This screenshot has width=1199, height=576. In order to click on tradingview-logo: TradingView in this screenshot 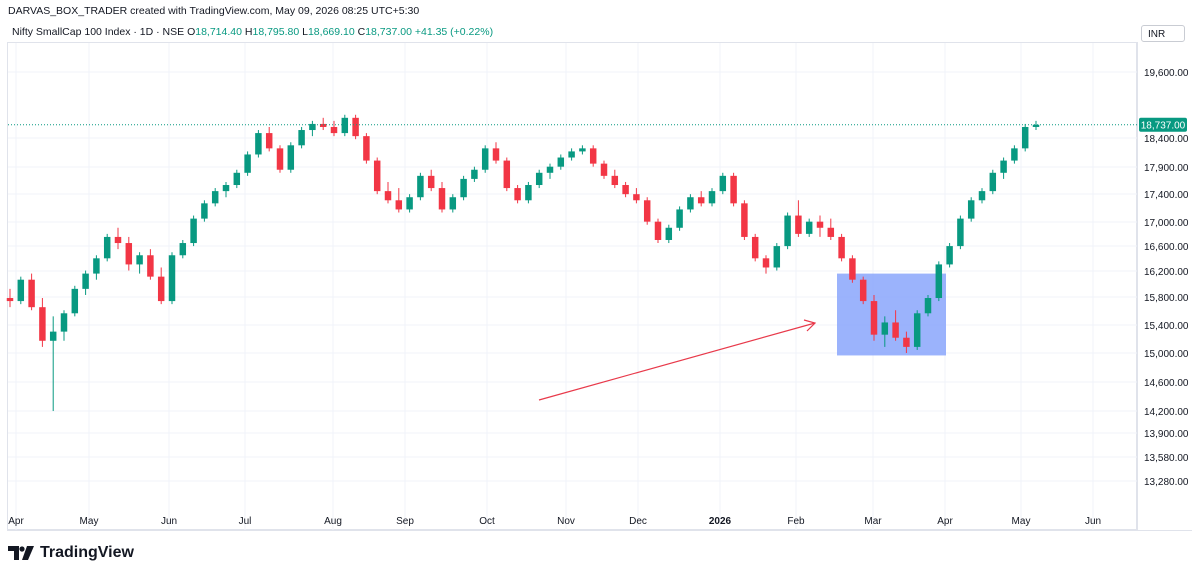, I will do `click(71, 553)`.